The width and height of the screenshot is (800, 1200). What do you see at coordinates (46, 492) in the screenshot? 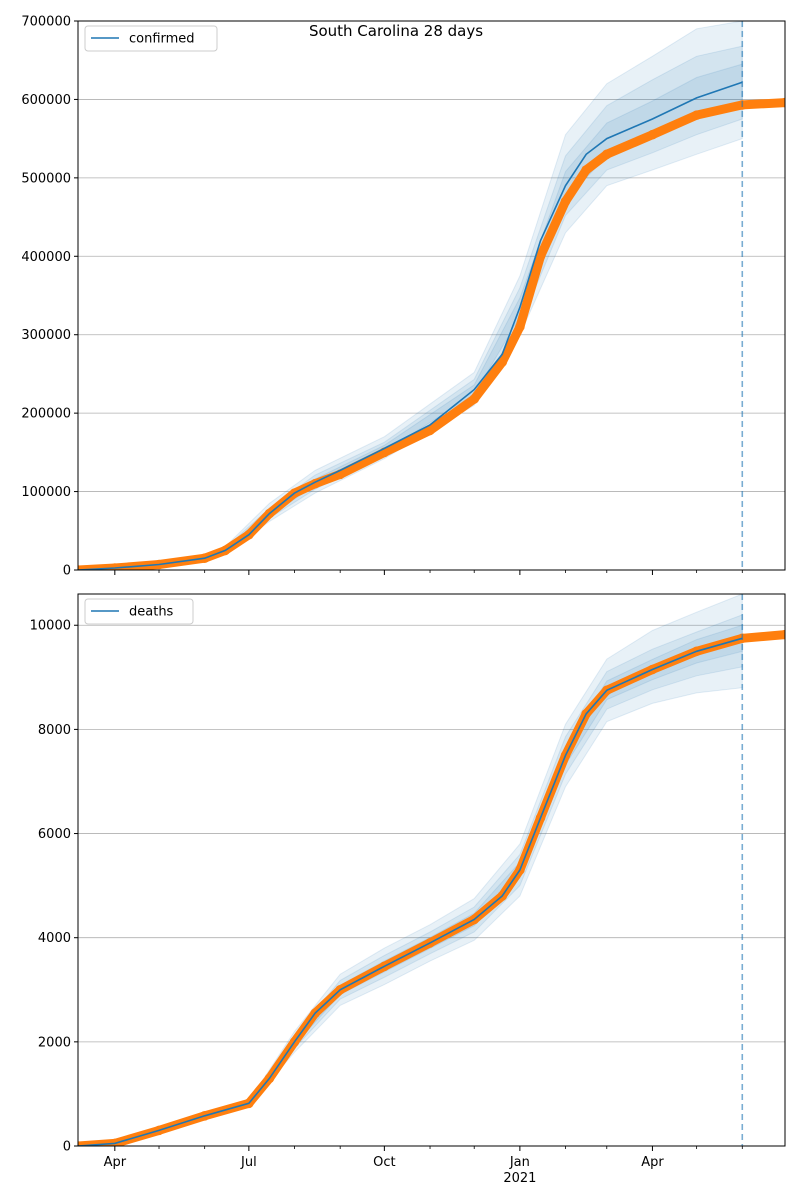
I see `y-tick-label: 100000` at bounding box center [46, 492].